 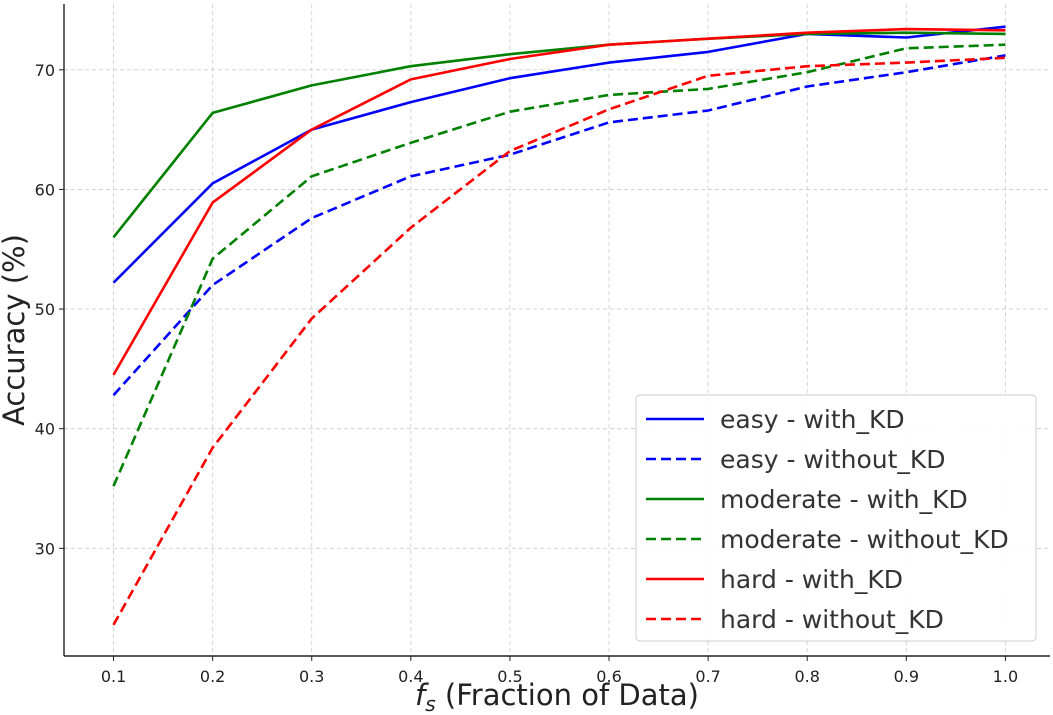 What do you see at coordinates (311, 676) in the screenshot?
I see `x-tick-label: 0.3` at bounding box center [311, 676].